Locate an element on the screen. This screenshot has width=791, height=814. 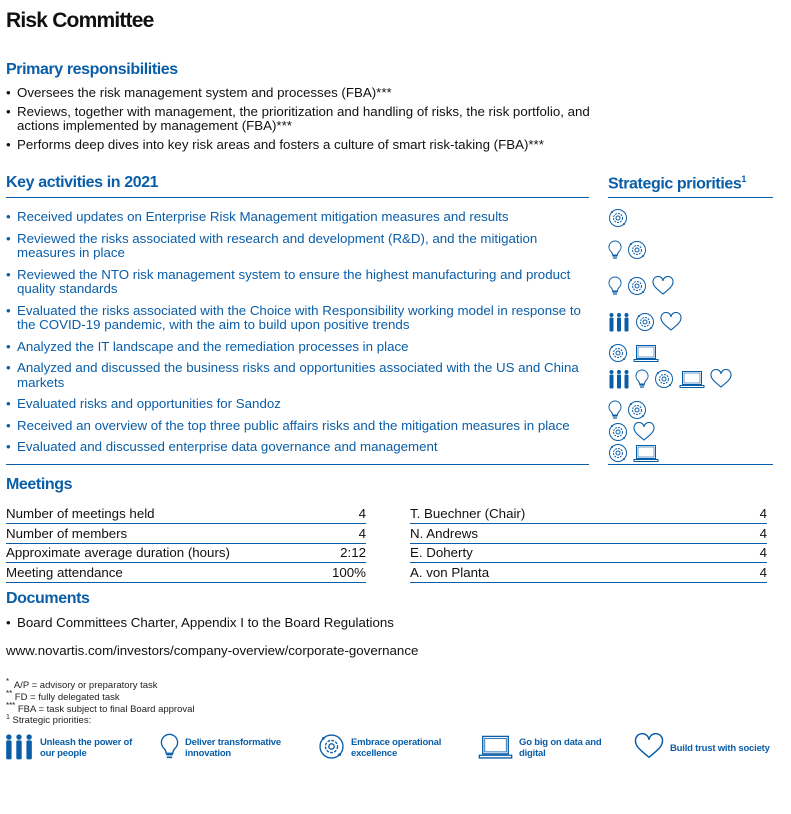
table-row: T. Buechner (Chair) 4 is located at coordinates (588, 514).